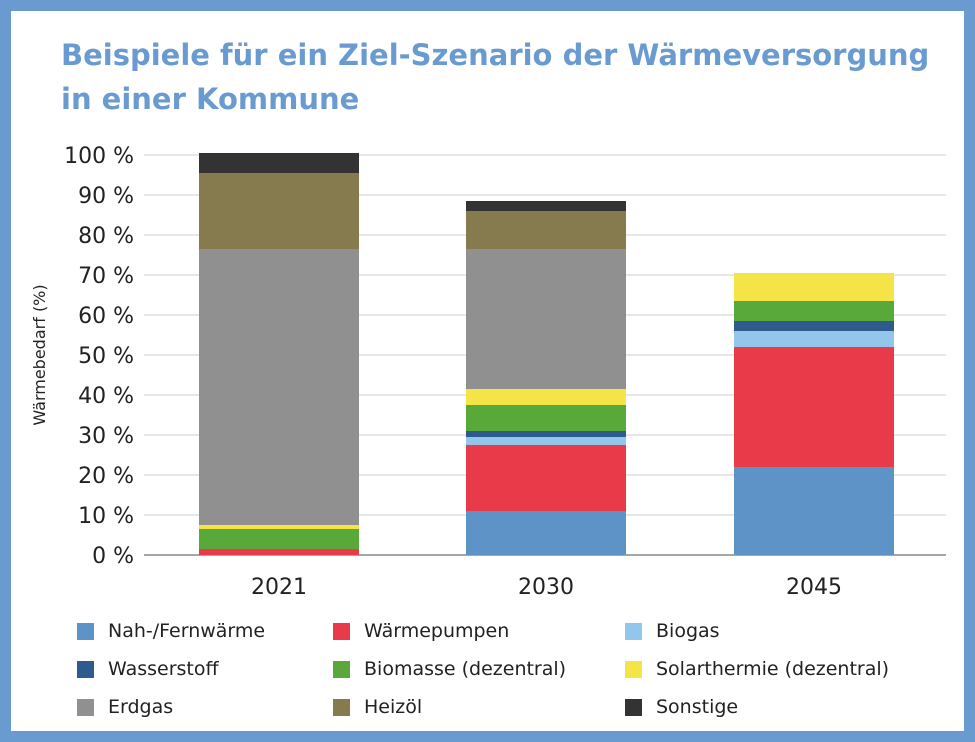 The height and width of the screenshot is (742, 975). I want to click on y-tick-label: 50 %, so click(106, 356).